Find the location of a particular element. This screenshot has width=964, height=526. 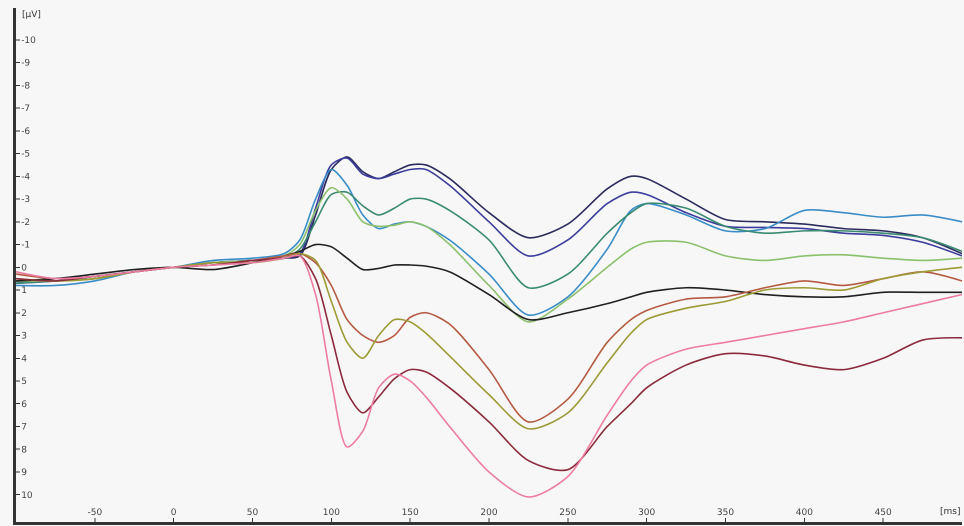

y-tick-label: 6 is located at coordinates (24, 405).